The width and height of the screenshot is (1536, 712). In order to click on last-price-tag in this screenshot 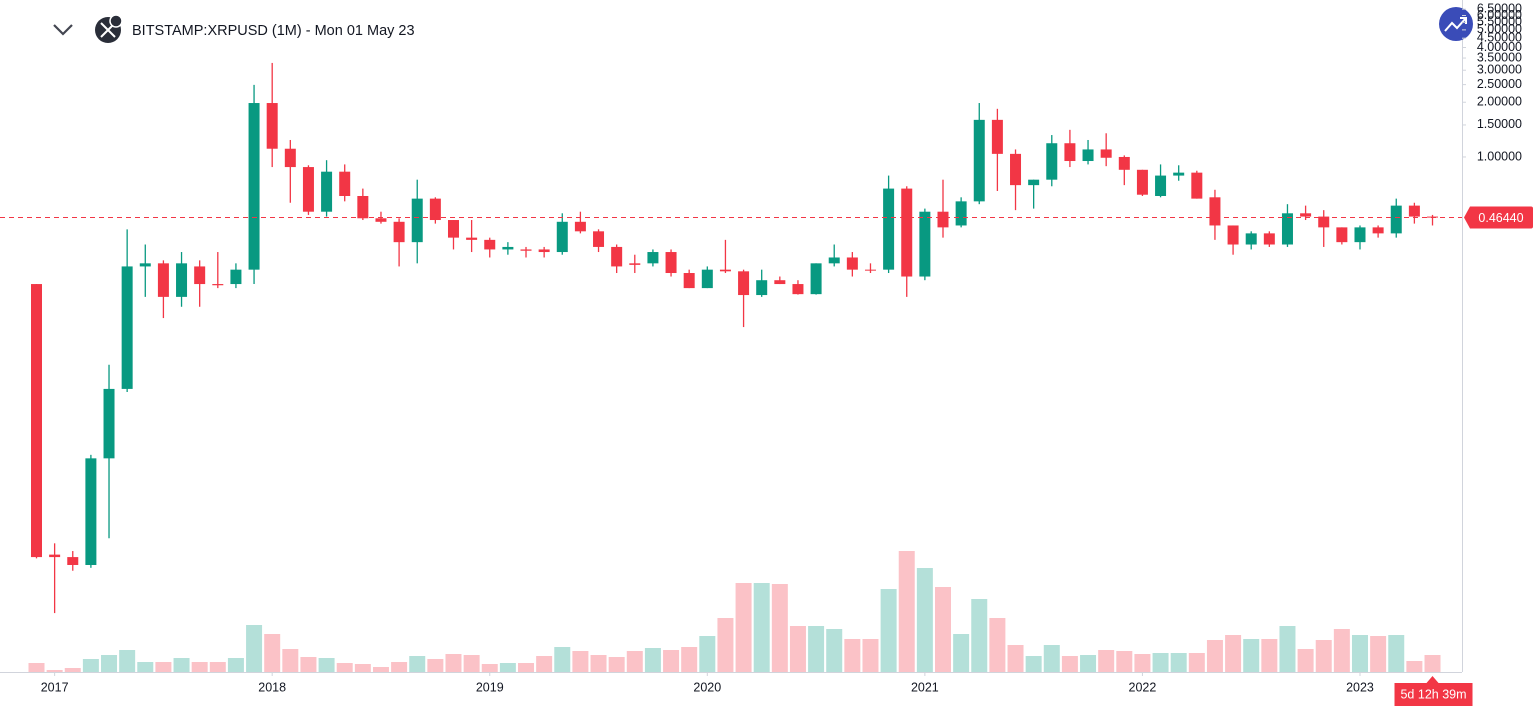, I will do `click(1498, 217)`.